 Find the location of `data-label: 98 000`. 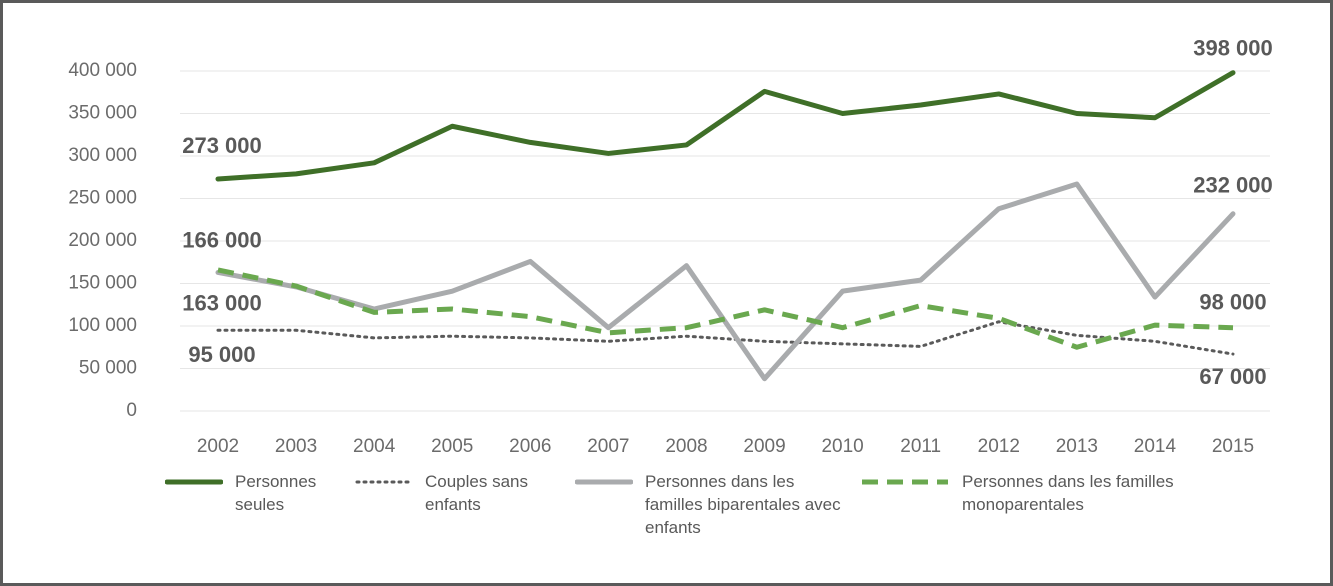

data-label: 98 000 is located at coordinates (1232, 302).